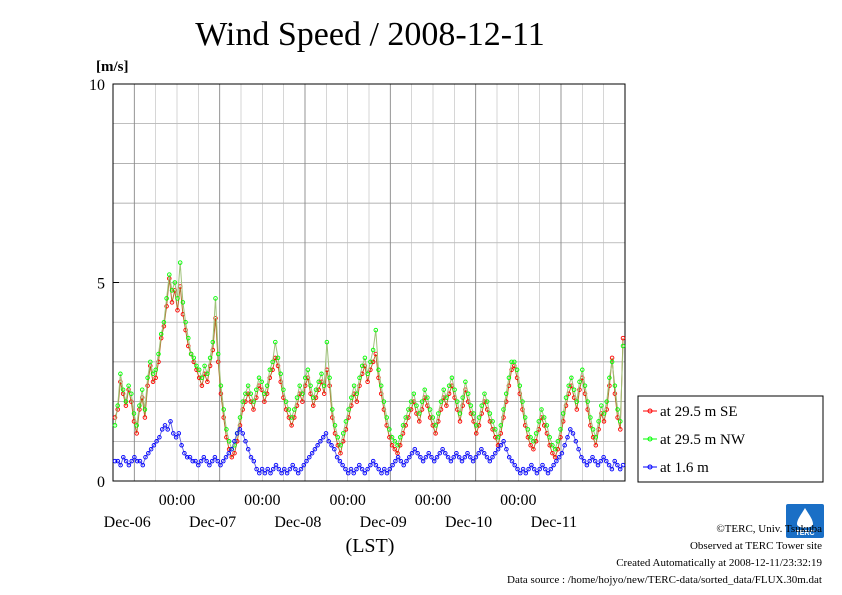 The width and height of the screenshot is (842, 595). I want to click on y-tick-label: 5, so click(101, 284).